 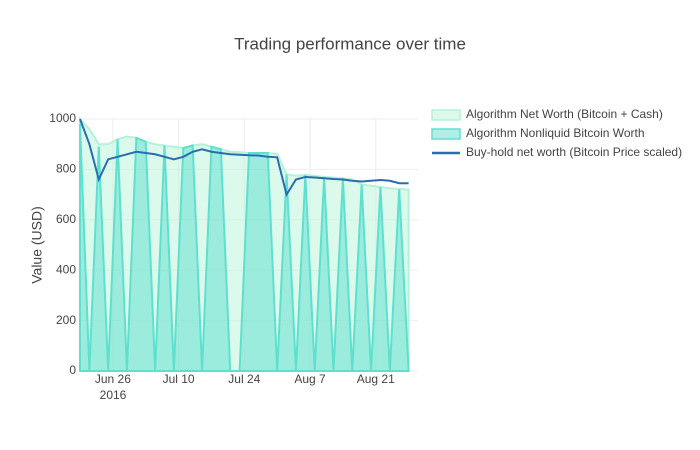 What do you see at coordinates (555, 133) in the screenshot?
I see `legend-label: Algorithm Nonliquid Bitcoin Worth` at bounding box center [555, 133].